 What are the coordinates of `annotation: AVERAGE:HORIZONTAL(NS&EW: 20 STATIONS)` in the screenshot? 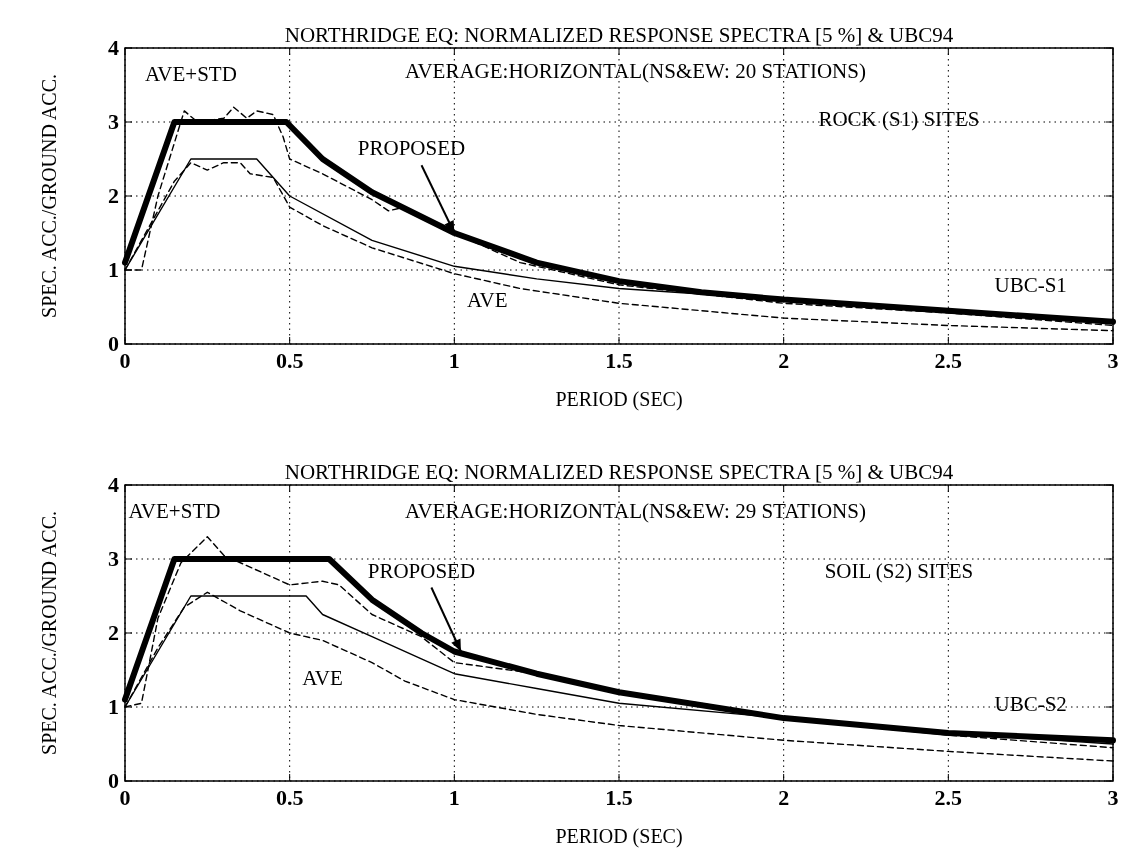 It's located at (635, 70).